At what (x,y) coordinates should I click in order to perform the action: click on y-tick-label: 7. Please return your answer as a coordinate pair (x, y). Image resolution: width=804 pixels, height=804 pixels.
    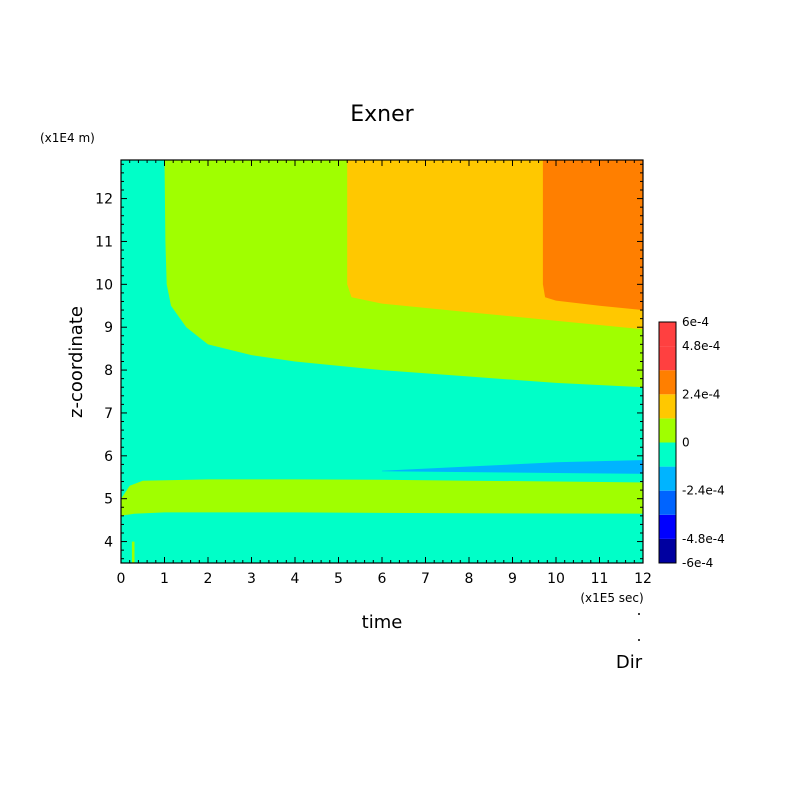
    Looking at the image, I should click on (108, 414).